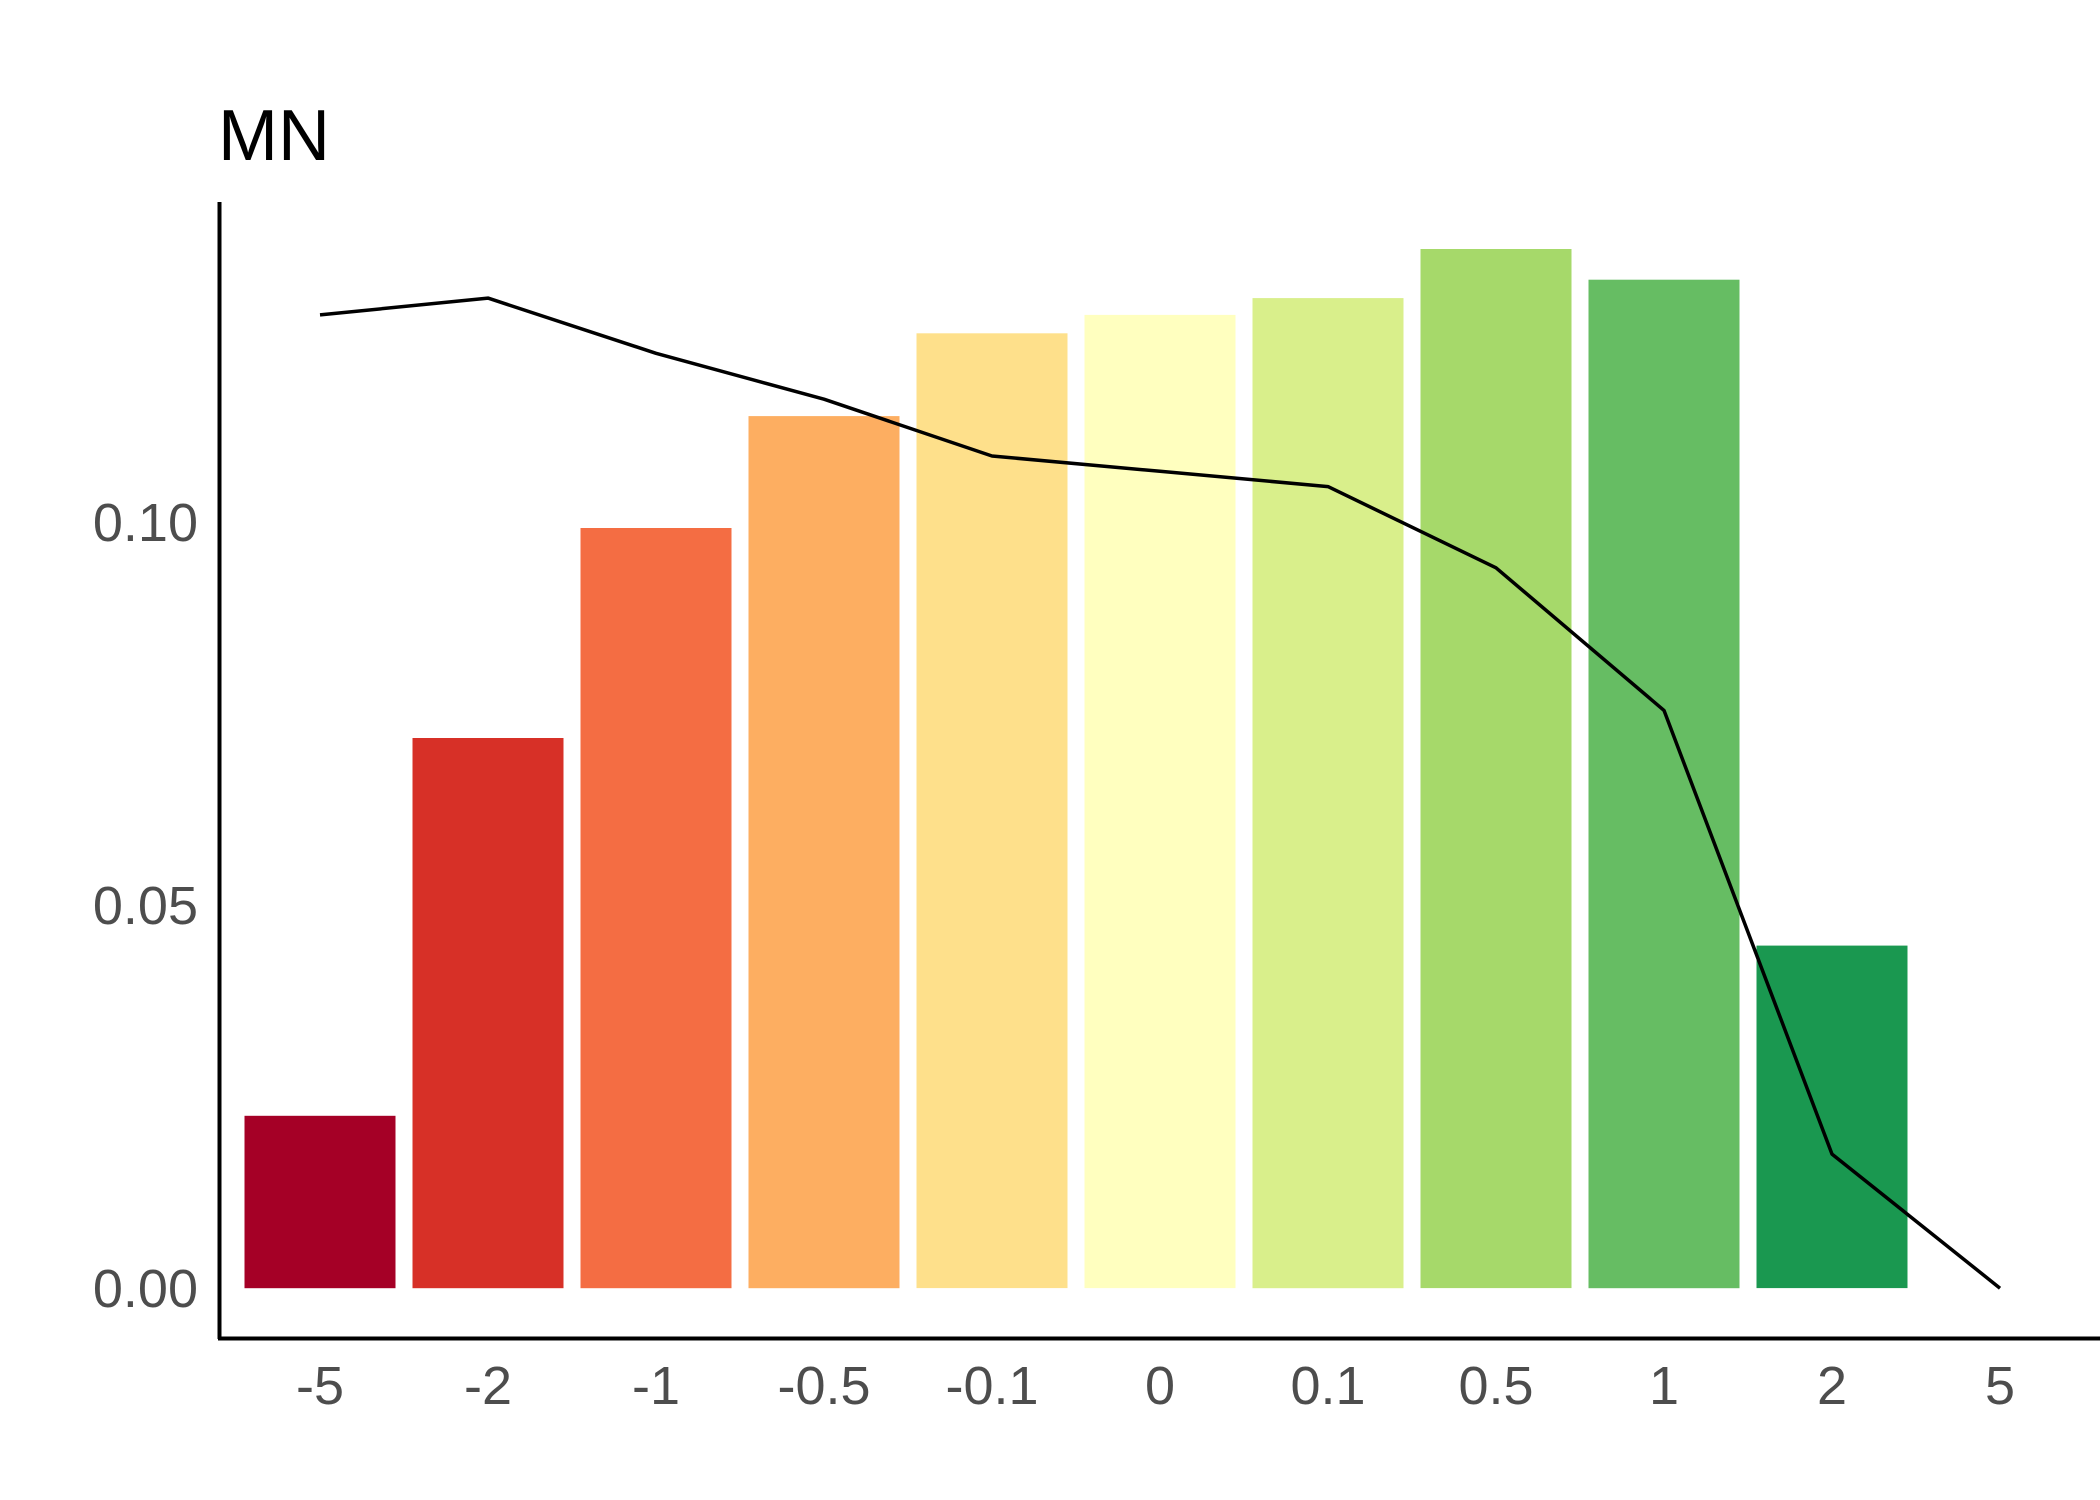 Image resolution: width=2100 pixels, height=1500 pixels. What do you see at coordinates (1160, 1386) in the screenshot?
I see `x-tick-label: 0` at bounding box center [1160, 1386].